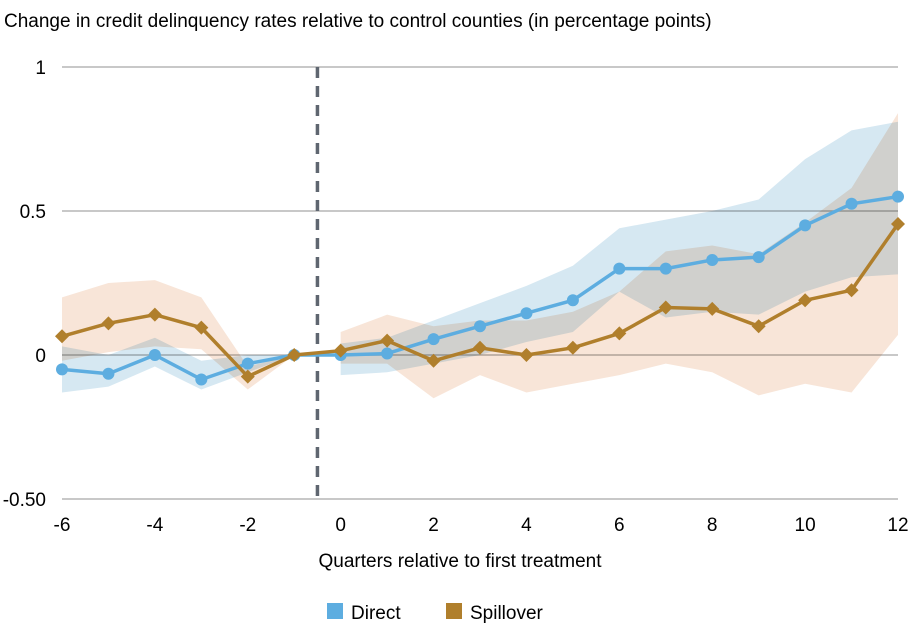 Image resolution: width=920 pixels, height=633 pixels. Describe the element at coordinates (461, 561) in the screenshot. I see `x-axis-label: Quarters relative to first treatment` at that location.